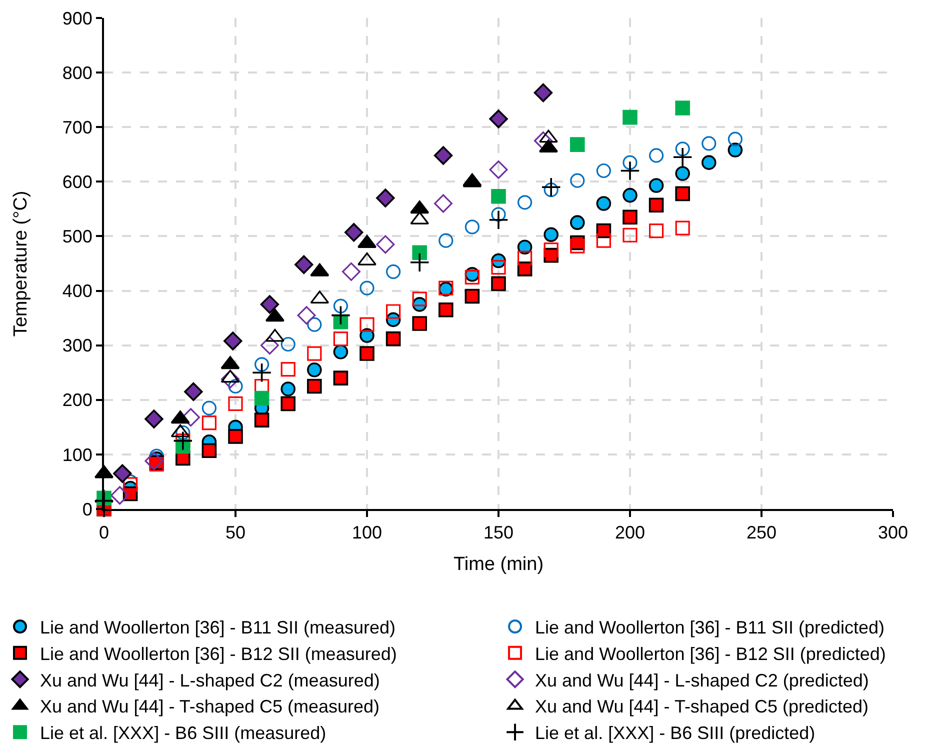 Image resolution: width=934 pixels, height=751 pixels. I want to click on x-tick-label: 250, so click(761, 532).